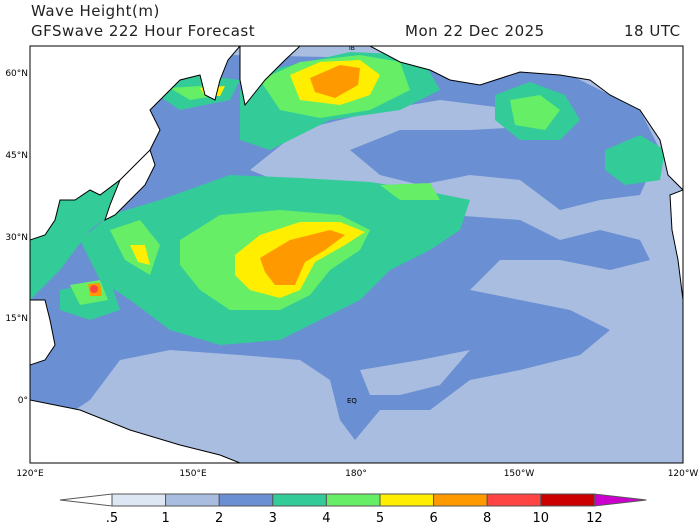 This screenshot has height=525, width=700. I want to click on colorbar-tick-label: 12, so click(594, 518).